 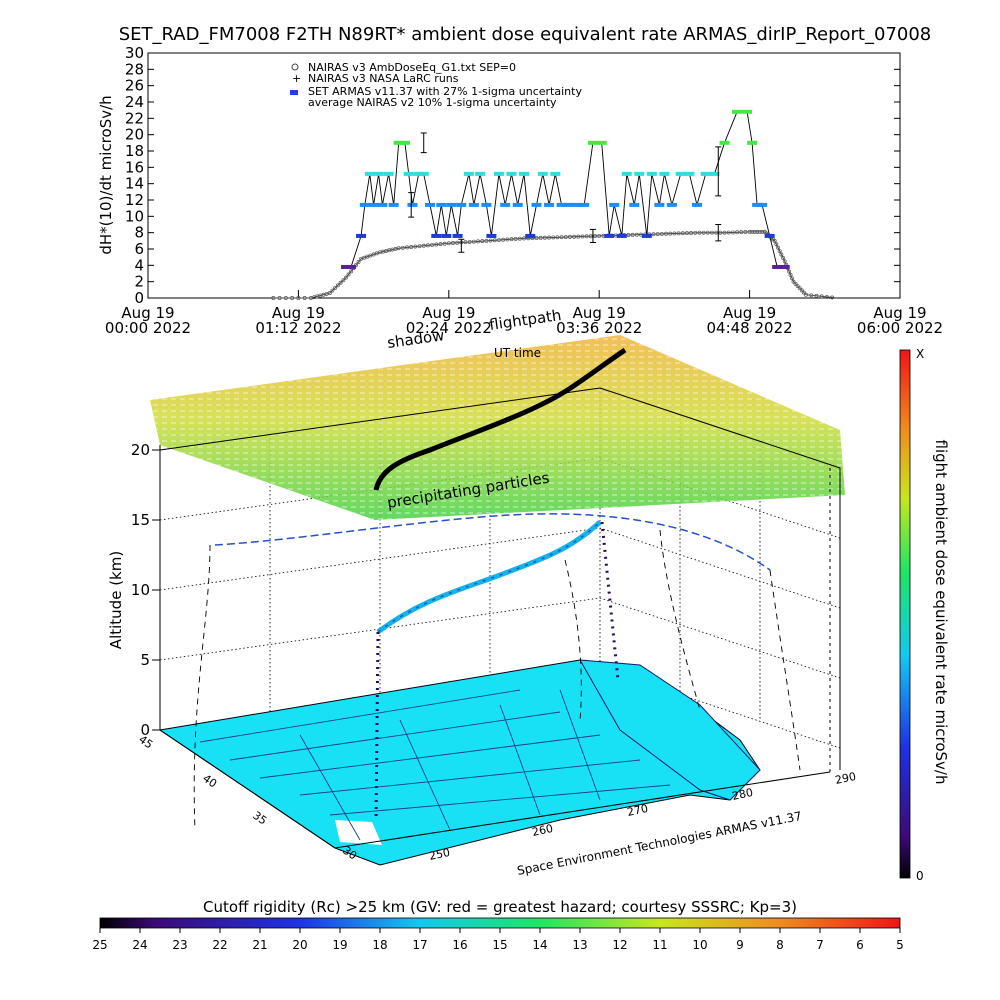 What do you see at coordinates (148, 328) in the screenshot?
I see `x-tick-label-line2: 00:00 2022` at bounding box center [148, 328].